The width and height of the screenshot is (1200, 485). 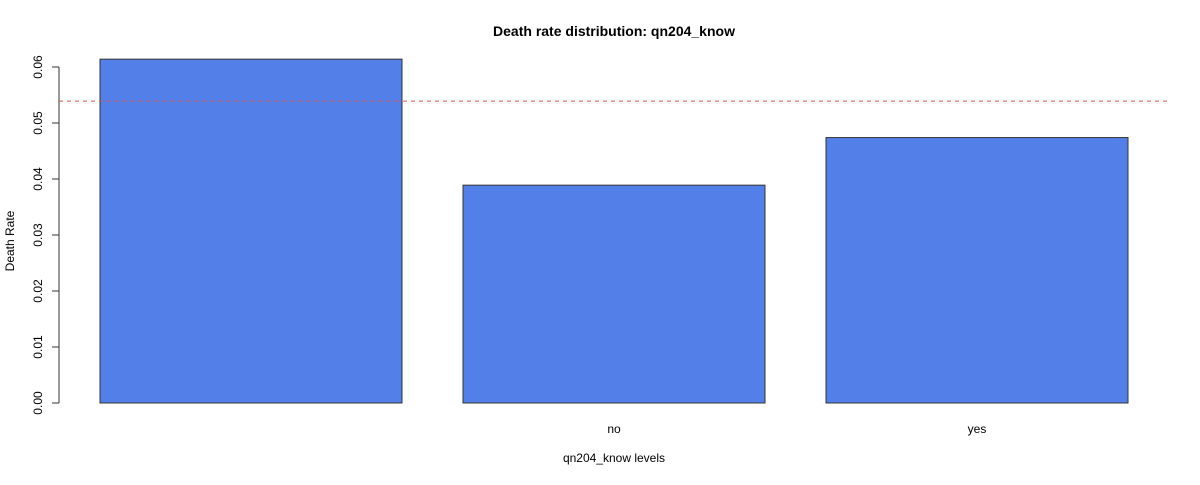 I want to click on y-tick-label: 0.00, so click(x=38, y=403).